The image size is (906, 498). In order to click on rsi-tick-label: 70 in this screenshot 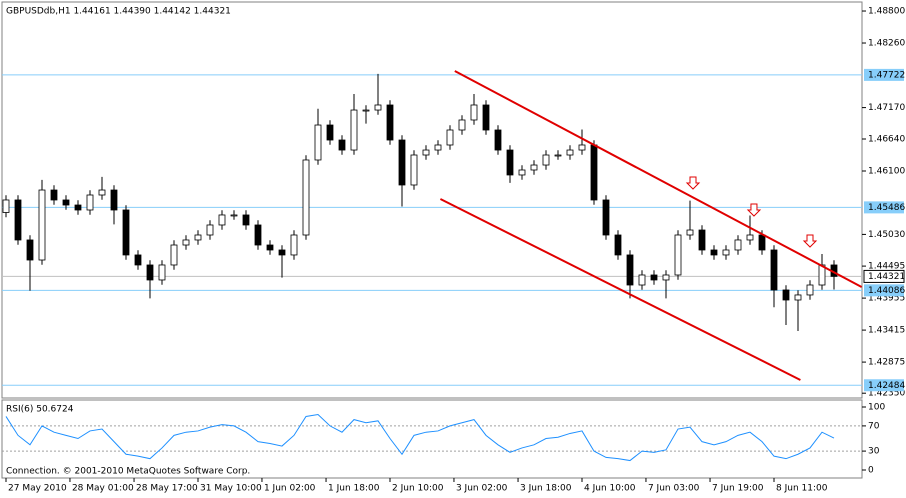, I will do `click(874, 426)`.